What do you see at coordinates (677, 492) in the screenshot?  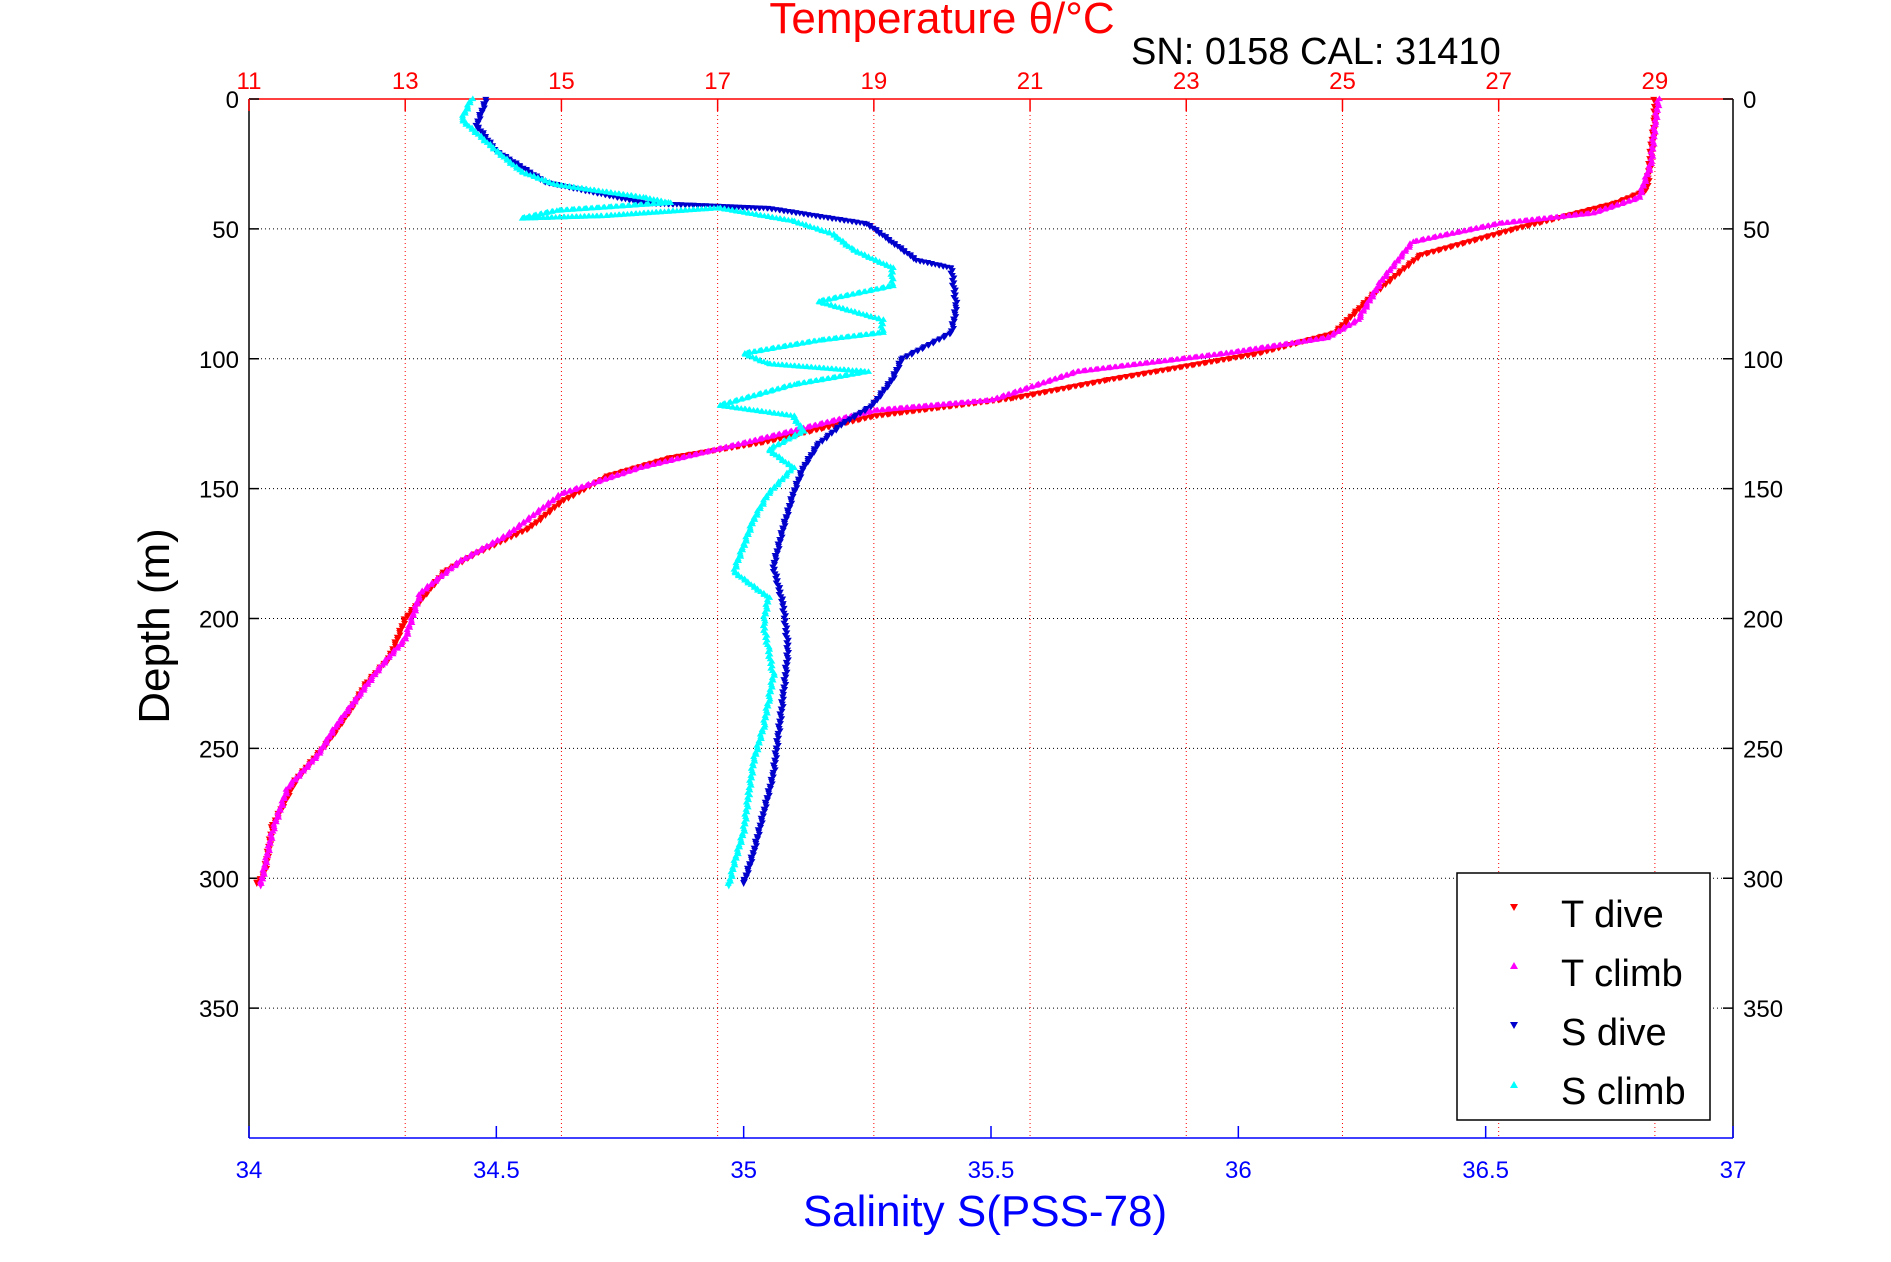 I see `series-s-climb` at bounding box center [677, 492].